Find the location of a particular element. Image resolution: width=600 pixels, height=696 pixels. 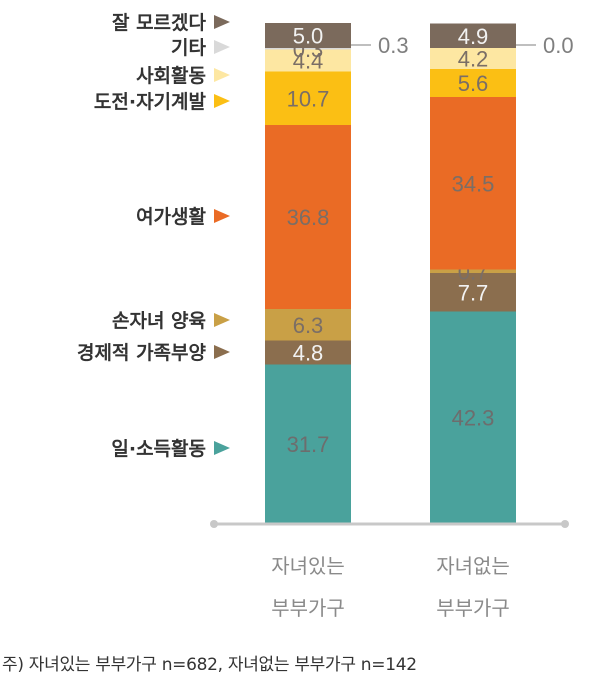

data-label: 5.6 is located at coordinates (473, 83).